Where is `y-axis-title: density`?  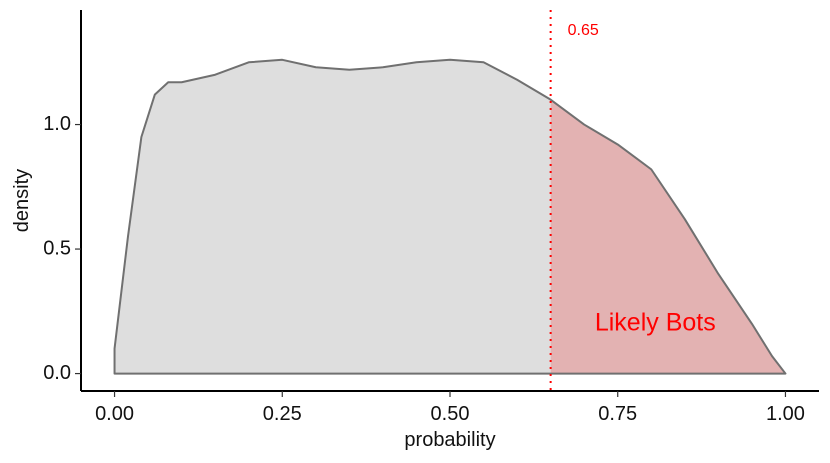
y-axis-title: density is located at coordinates (22, 200).